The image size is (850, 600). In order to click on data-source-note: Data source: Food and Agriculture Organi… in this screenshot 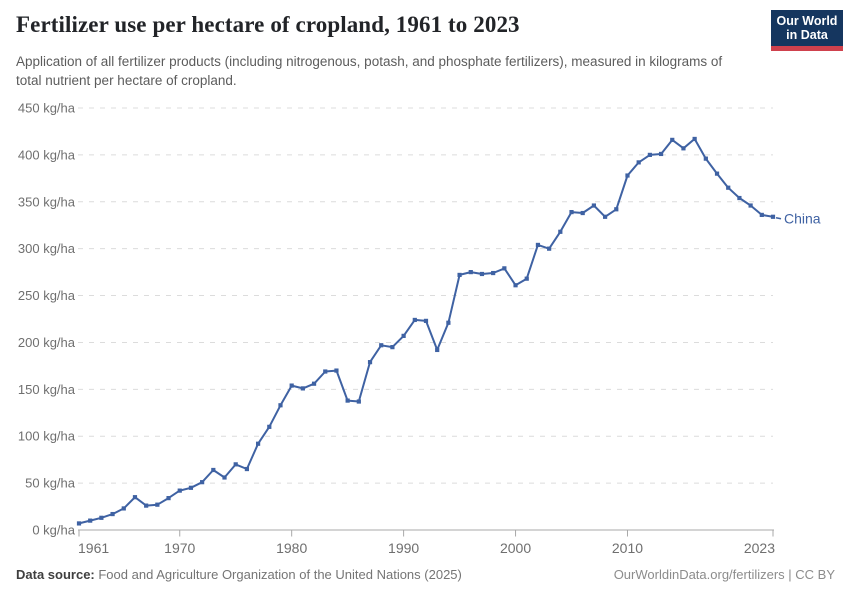, I will do `click(239, 574)`.